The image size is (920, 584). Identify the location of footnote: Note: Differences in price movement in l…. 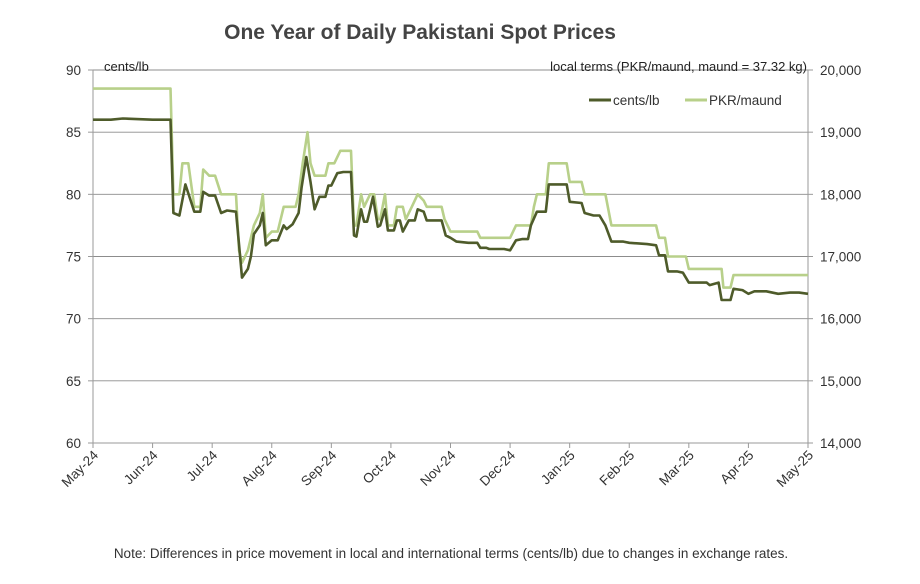
(451, 553).